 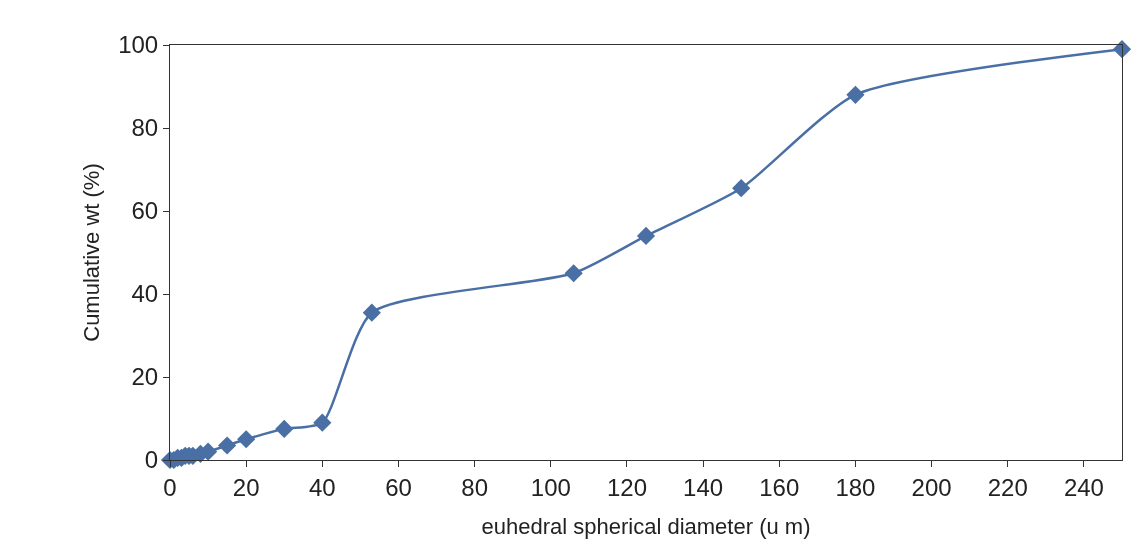 What do you see at coordinates (646, 526) in the screenshot?
I see `x-axis-title: euhedral spherical diameter (u m)` at bounding box center [646, 526].